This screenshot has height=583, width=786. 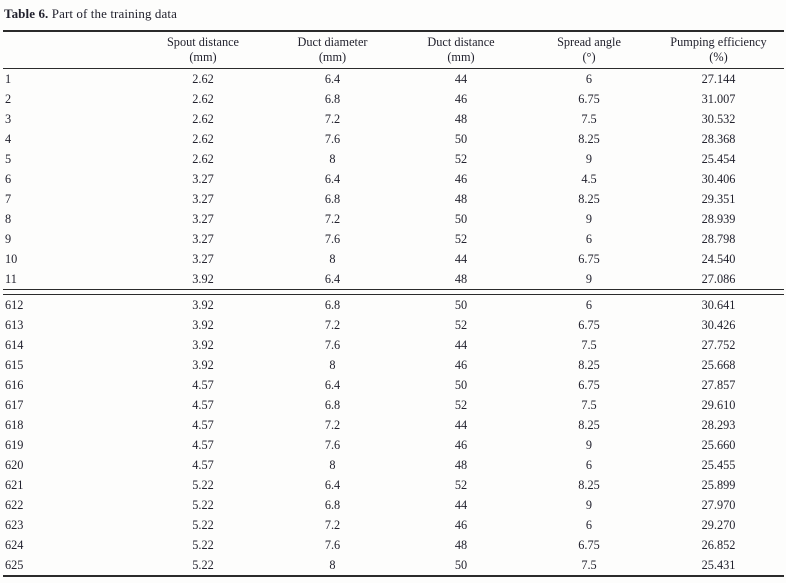 I want to click on row-index-cell: 9, so click(x=8, y=238).